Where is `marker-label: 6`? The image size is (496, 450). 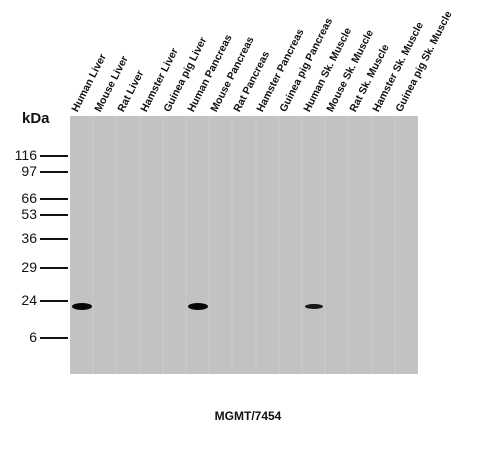
marker-label: 6 is located at coordinates (33, 337).